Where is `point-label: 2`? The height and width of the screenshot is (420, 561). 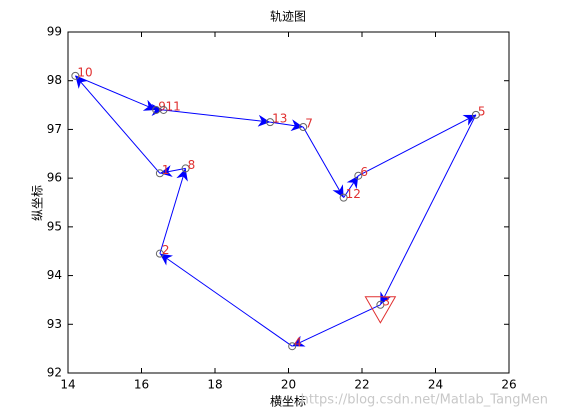
point-label: 2 is located at coordinates (166, 250).